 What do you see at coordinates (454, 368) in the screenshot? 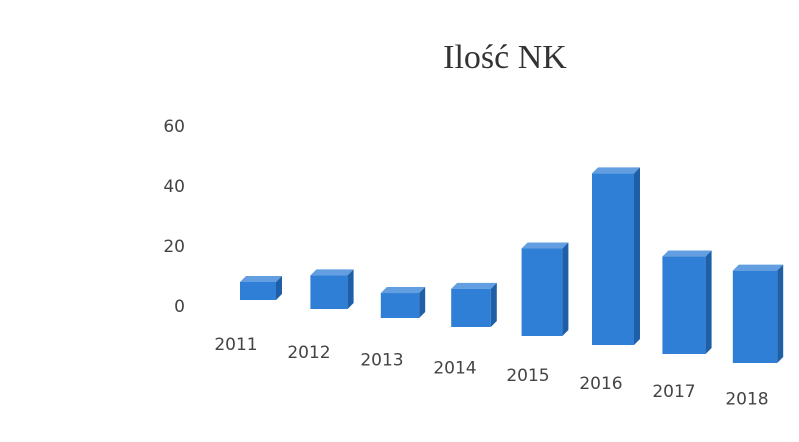
I see `x-tick-label: 2014` at bounding box center [454, 368].